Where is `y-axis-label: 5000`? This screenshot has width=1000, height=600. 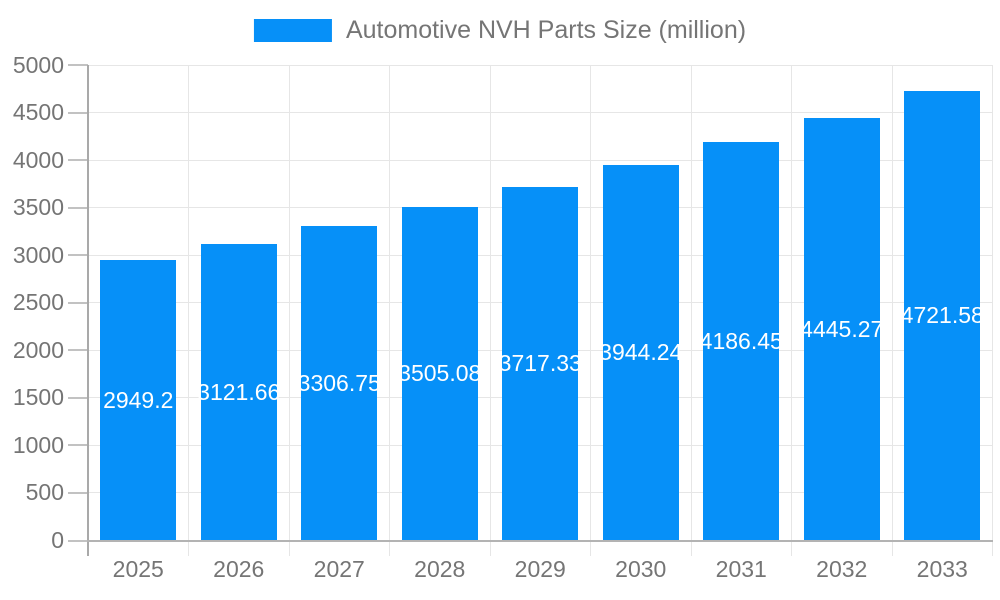
y-axis-label: 5000 is located at coordinates (38, 64).